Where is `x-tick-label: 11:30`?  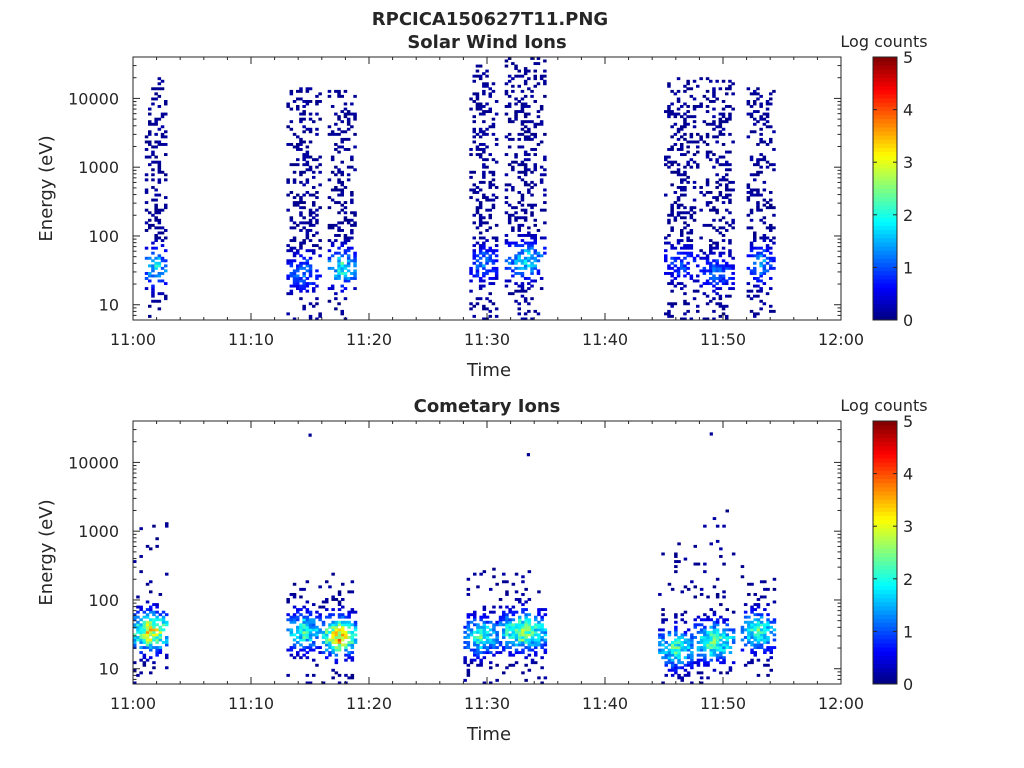
x-tick-label: 11:30 is located at coordinates (487, 339).